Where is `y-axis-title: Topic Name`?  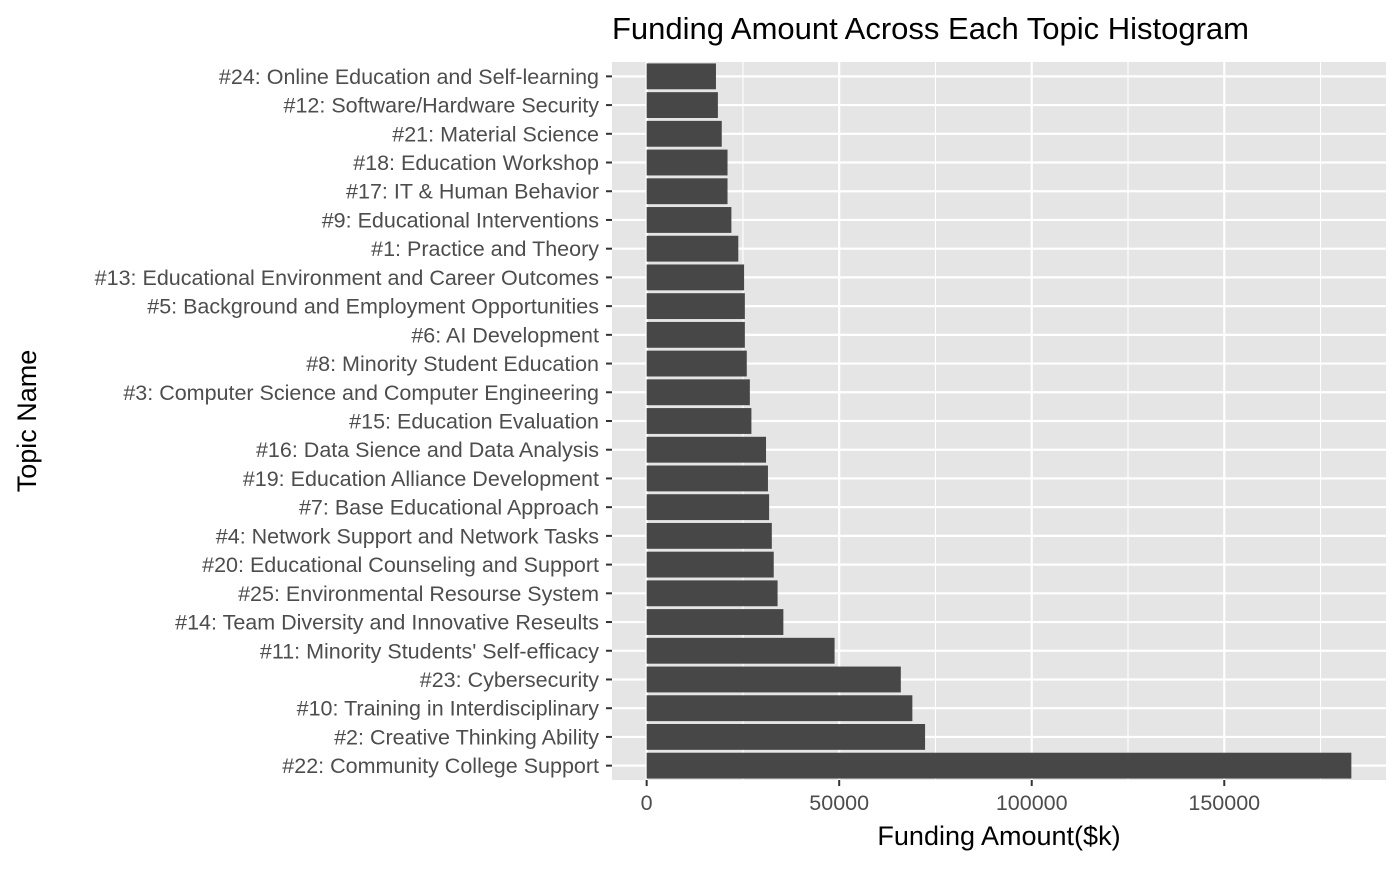
y-axis-title: Topic Name is located at coordinates (27, 421).